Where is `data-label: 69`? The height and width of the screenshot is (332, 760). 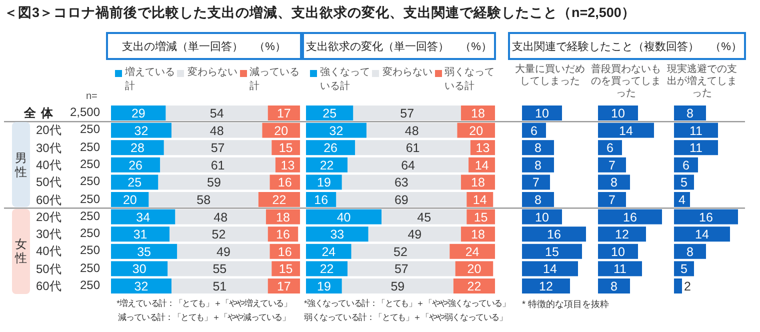 data-label: 69 is located at coordinates (401, 200).